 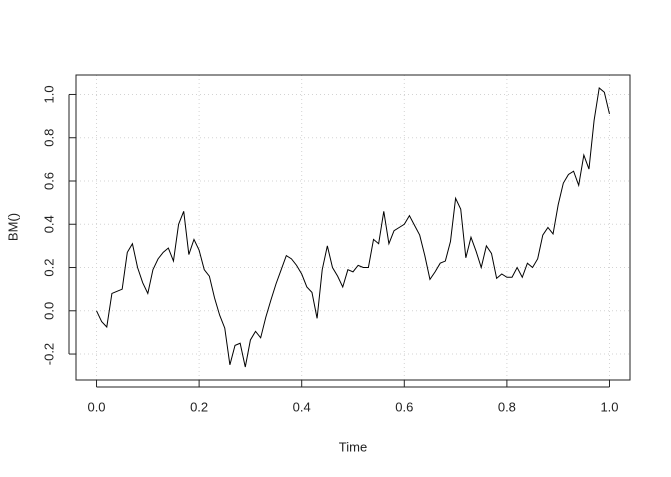 What do you see at coordinates (96, 406) in the screenshot?
I see `x-tick-label: 0.0` at bounding box center [96, 406].